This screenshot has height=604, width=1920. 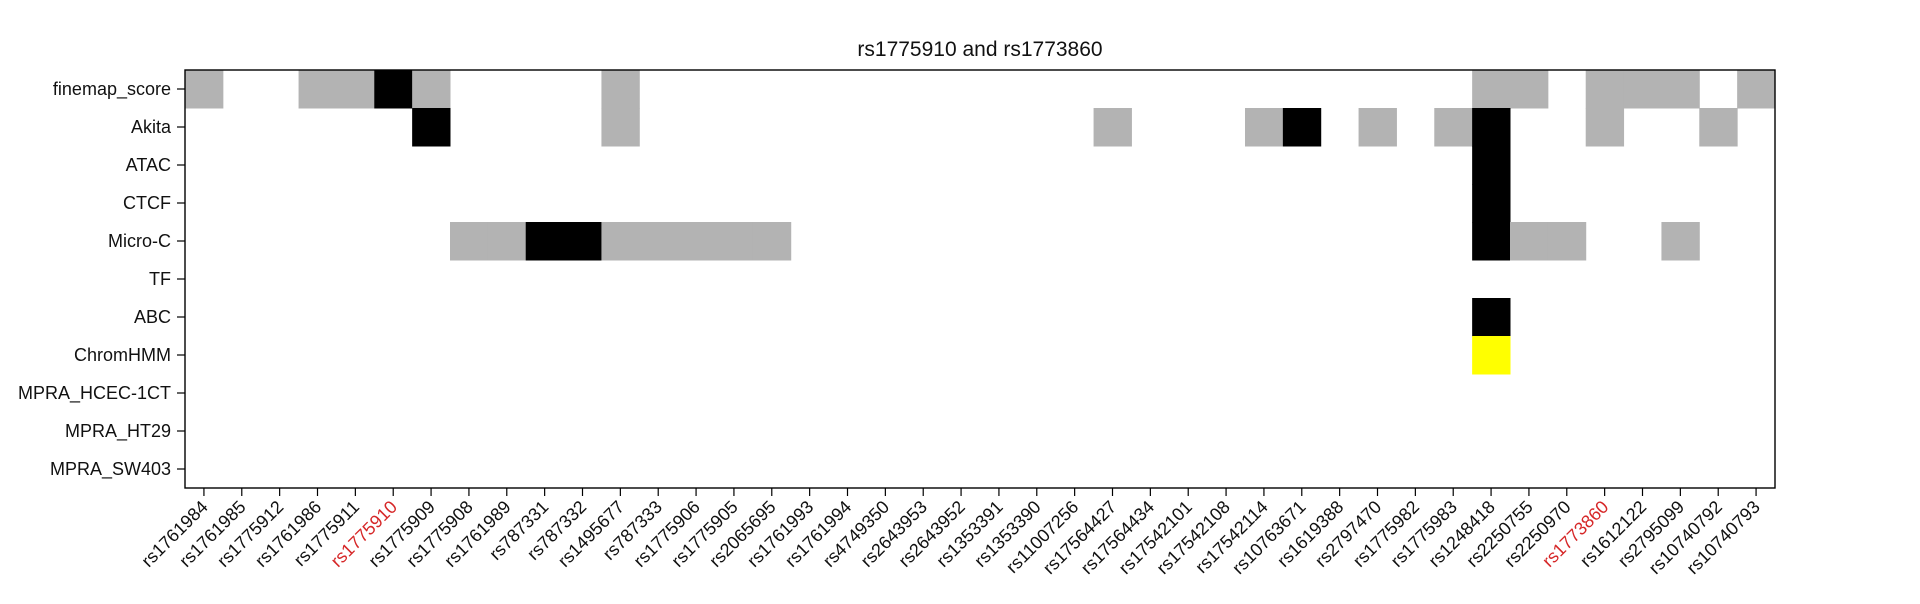 What do you see at coordinates (979, 49) in the screenshot?
I see `chart-title: rs1775910 and rs1773860` at bounding box center [979, 49].